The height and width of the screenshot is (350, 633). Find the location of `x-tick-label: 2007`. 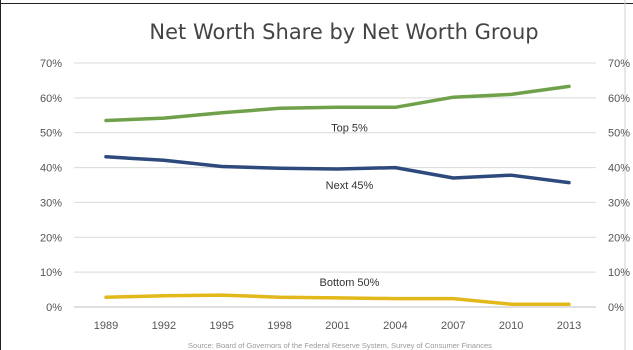

x-tick-label: 2007 is located at coordinates (453, 326).